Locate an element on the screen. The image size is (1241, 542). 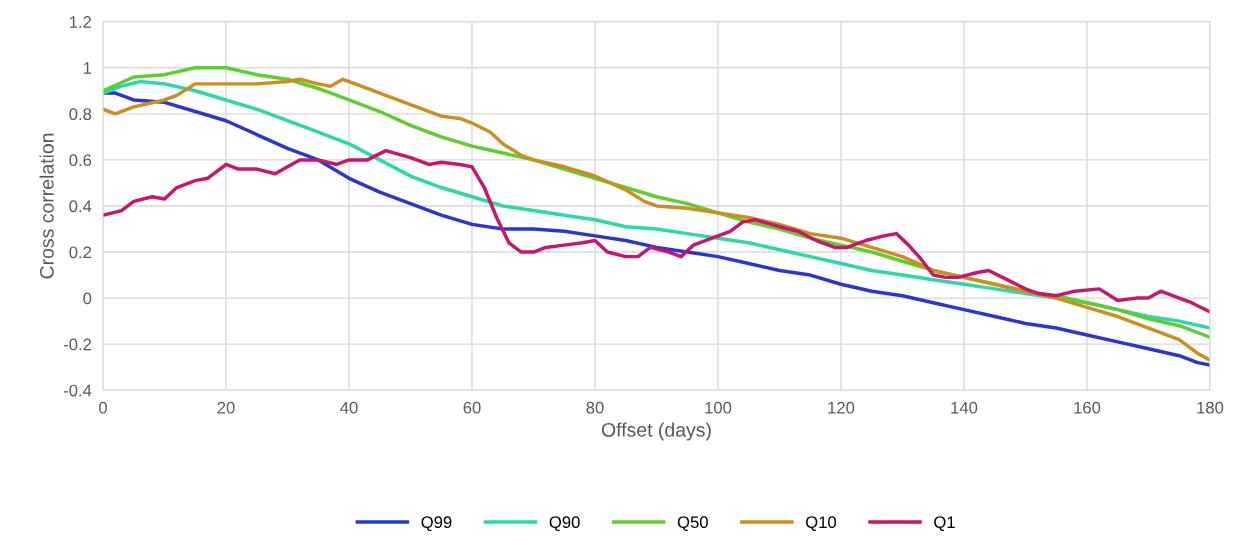
y-tick-label: 0 is located at coordinates (87, 298).